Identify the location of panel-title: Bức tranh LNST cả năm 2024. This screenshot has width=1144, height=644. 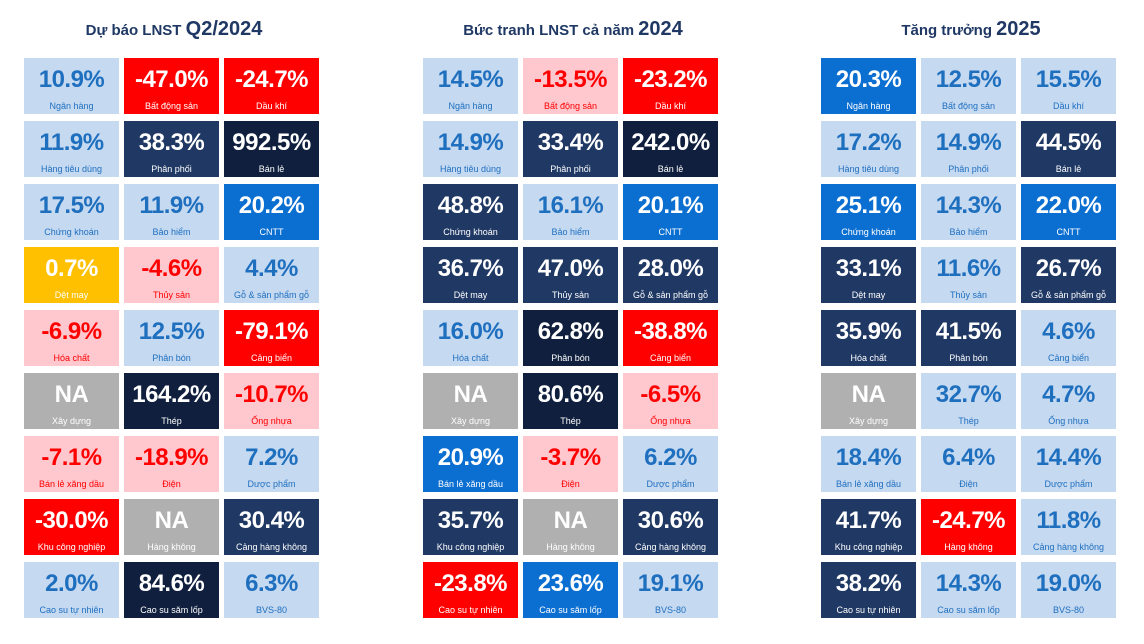
(573, 29).